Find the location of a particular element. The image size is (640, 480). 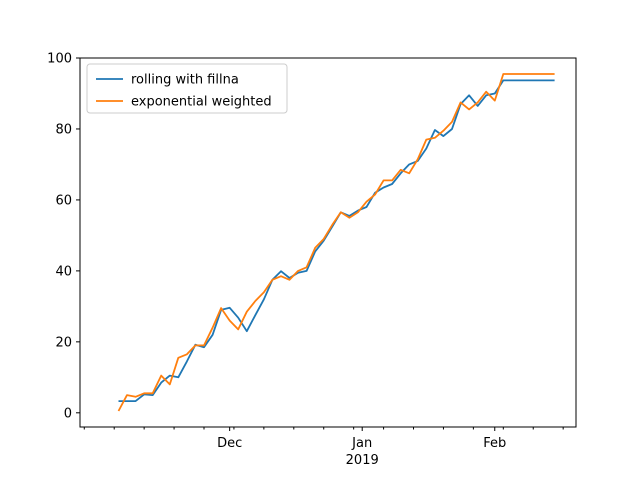

legend: rolling with fillna exponential weighted is located at coordinates (187, 88).